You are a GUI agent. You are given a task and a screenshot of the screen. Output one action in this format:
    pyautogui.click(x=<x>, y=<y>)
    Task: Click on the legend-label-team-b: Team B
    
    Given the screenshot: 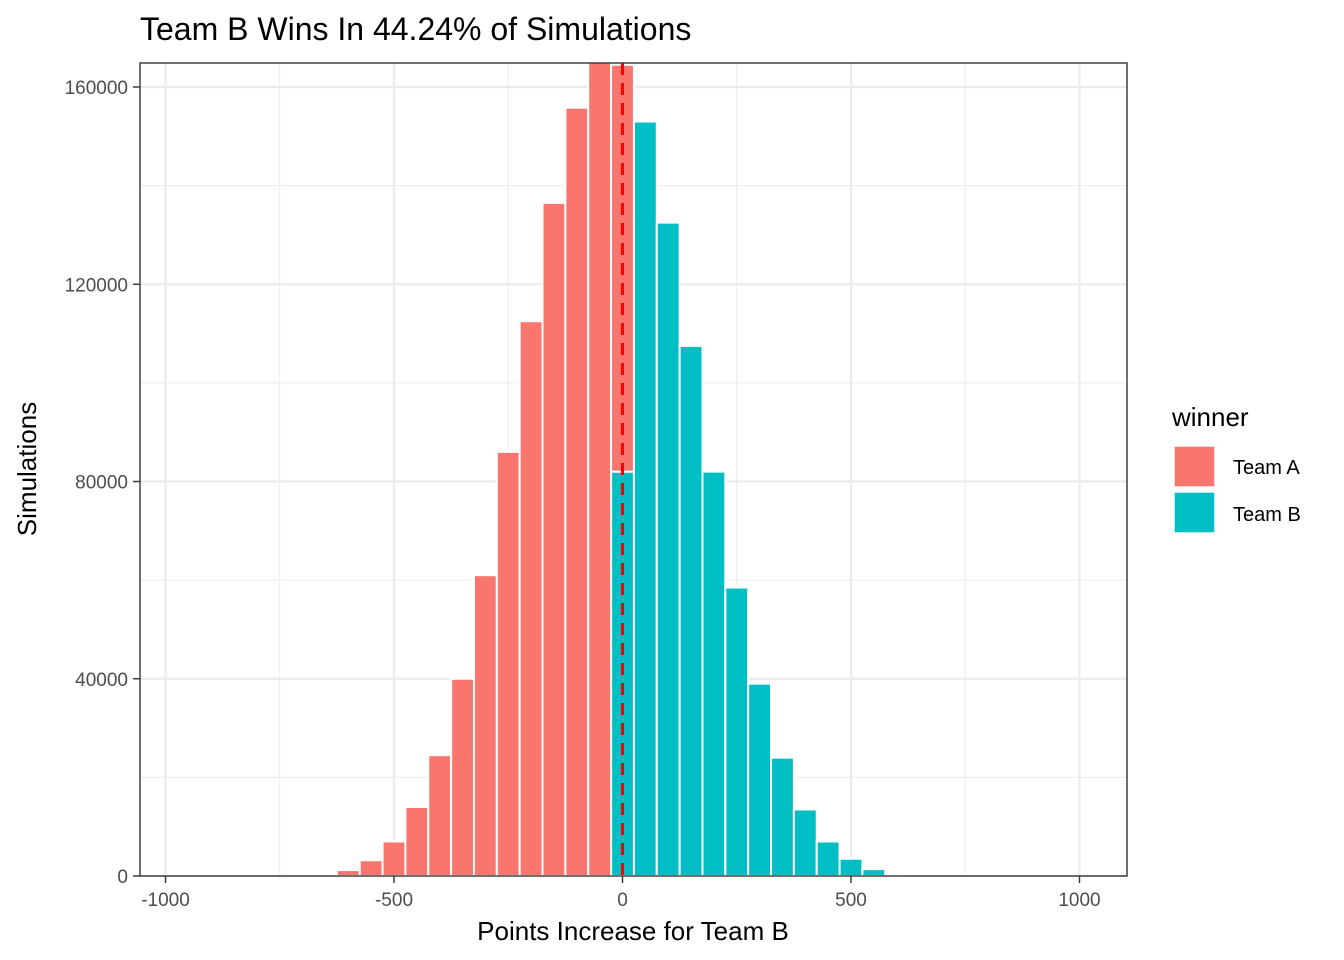 What is the action you would take?
    pyautogui.click(x=1267, y=515)
    